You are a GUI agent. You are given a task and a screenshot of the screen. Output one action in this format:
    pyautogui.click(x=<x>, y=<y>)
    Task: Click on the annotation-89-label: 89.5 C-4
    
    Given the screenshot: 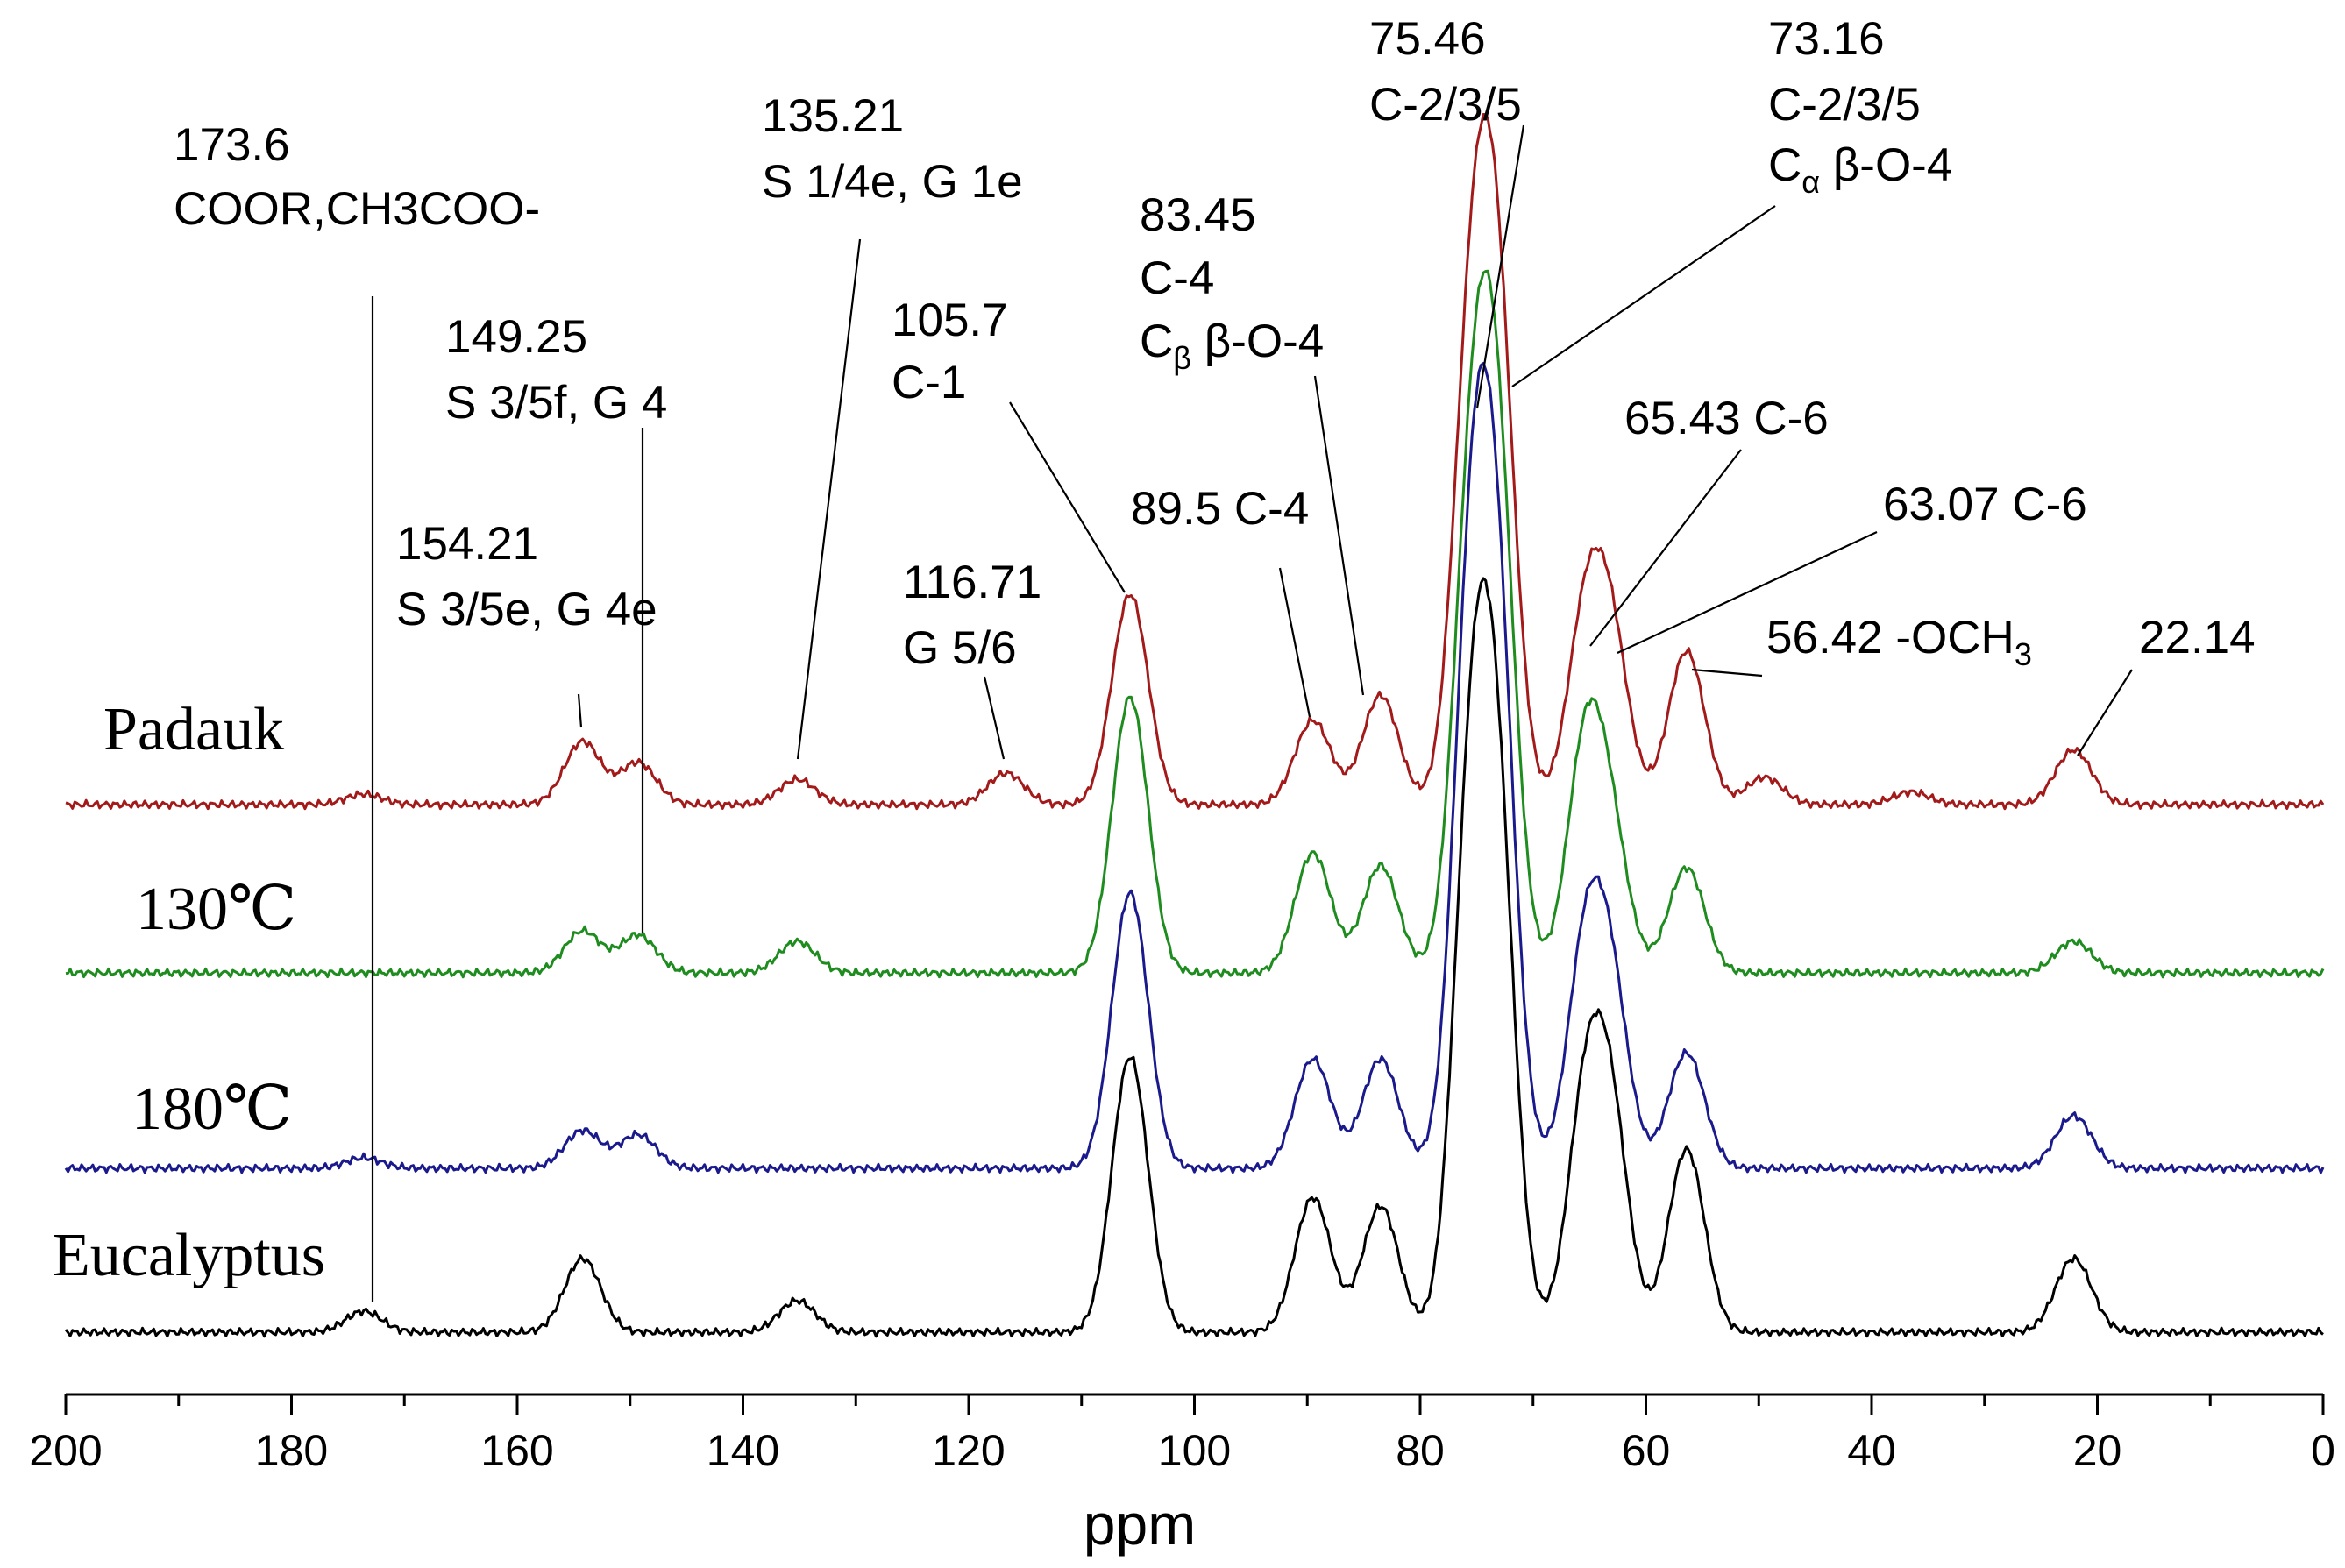 What is the action you would take?
    pyautogui.click(x=1220, y=509)
    